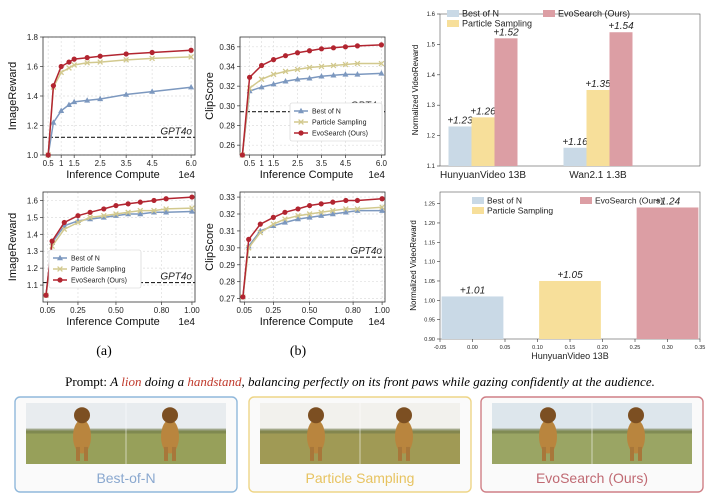 This screenshot has height=499, width=720. Describe the element at coordinates (312, 253) in the screenshot. I see `series-line-best_of_n` at that location.